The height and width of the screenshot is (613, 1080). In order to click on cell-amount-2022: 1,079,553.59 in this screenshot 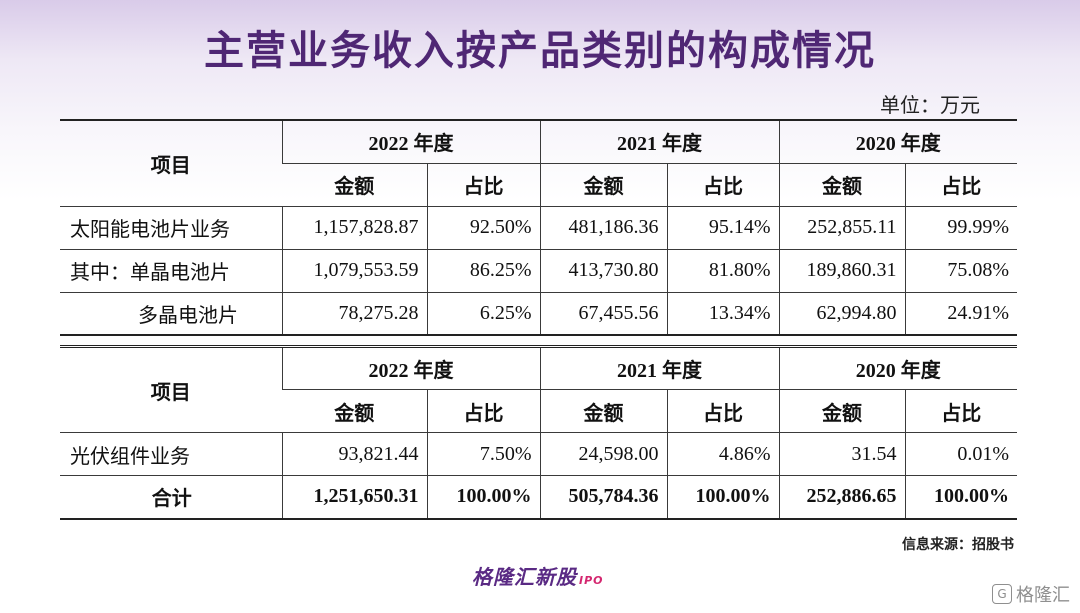, I will do `click(354, 270)`.